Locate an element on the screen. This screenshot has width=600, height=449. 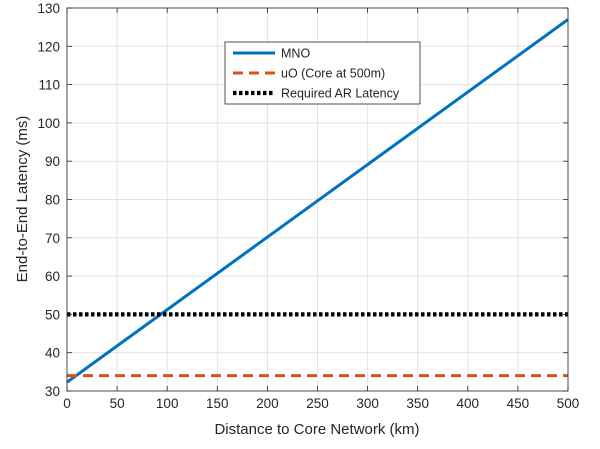
y-tick-label: 130 is located at coordinates (48, 8).